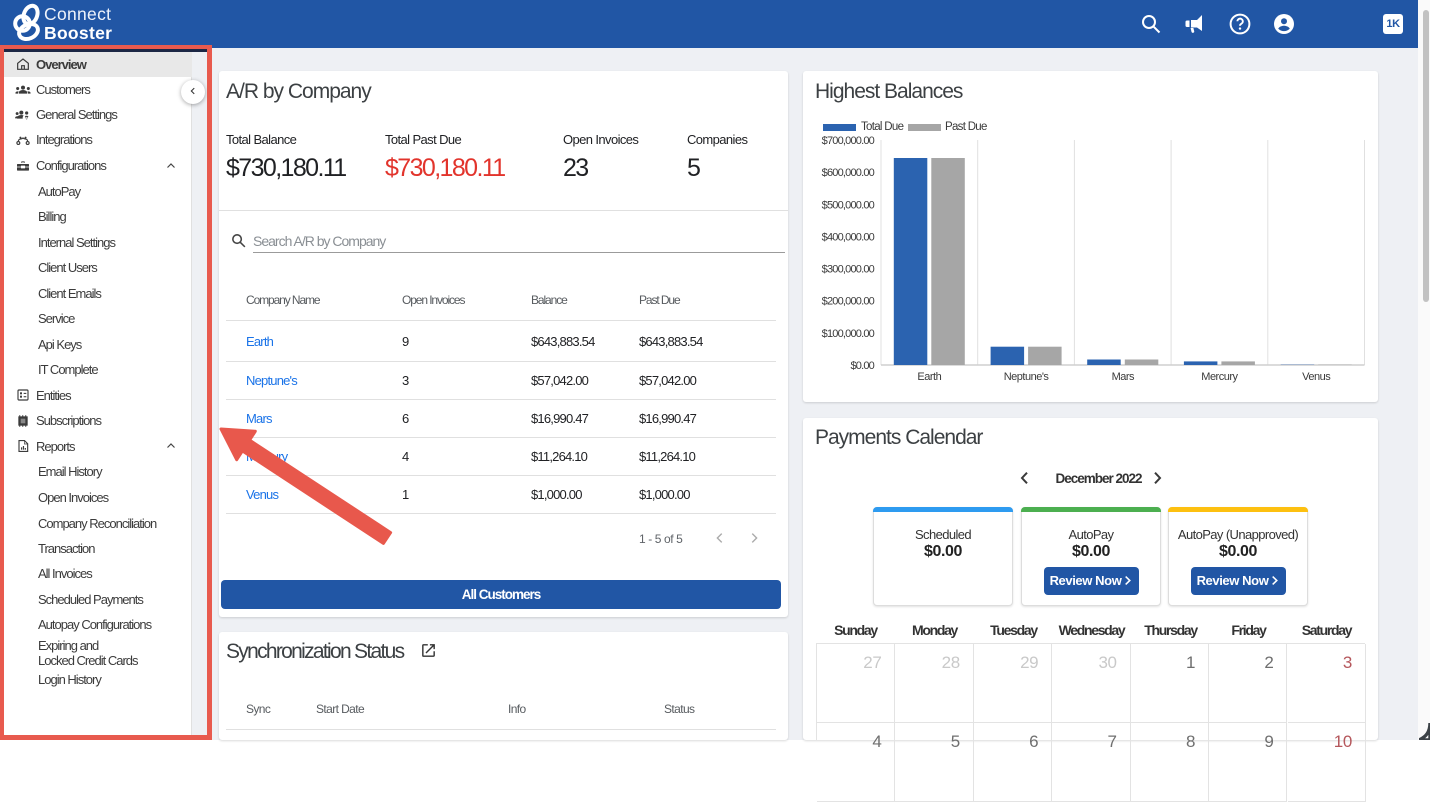 The image size is (1430, 802). What do you see at coordinates (848, 173) in the screenshot?
I see `svg-text: $600,000.00` at bounding box center [848, 173].